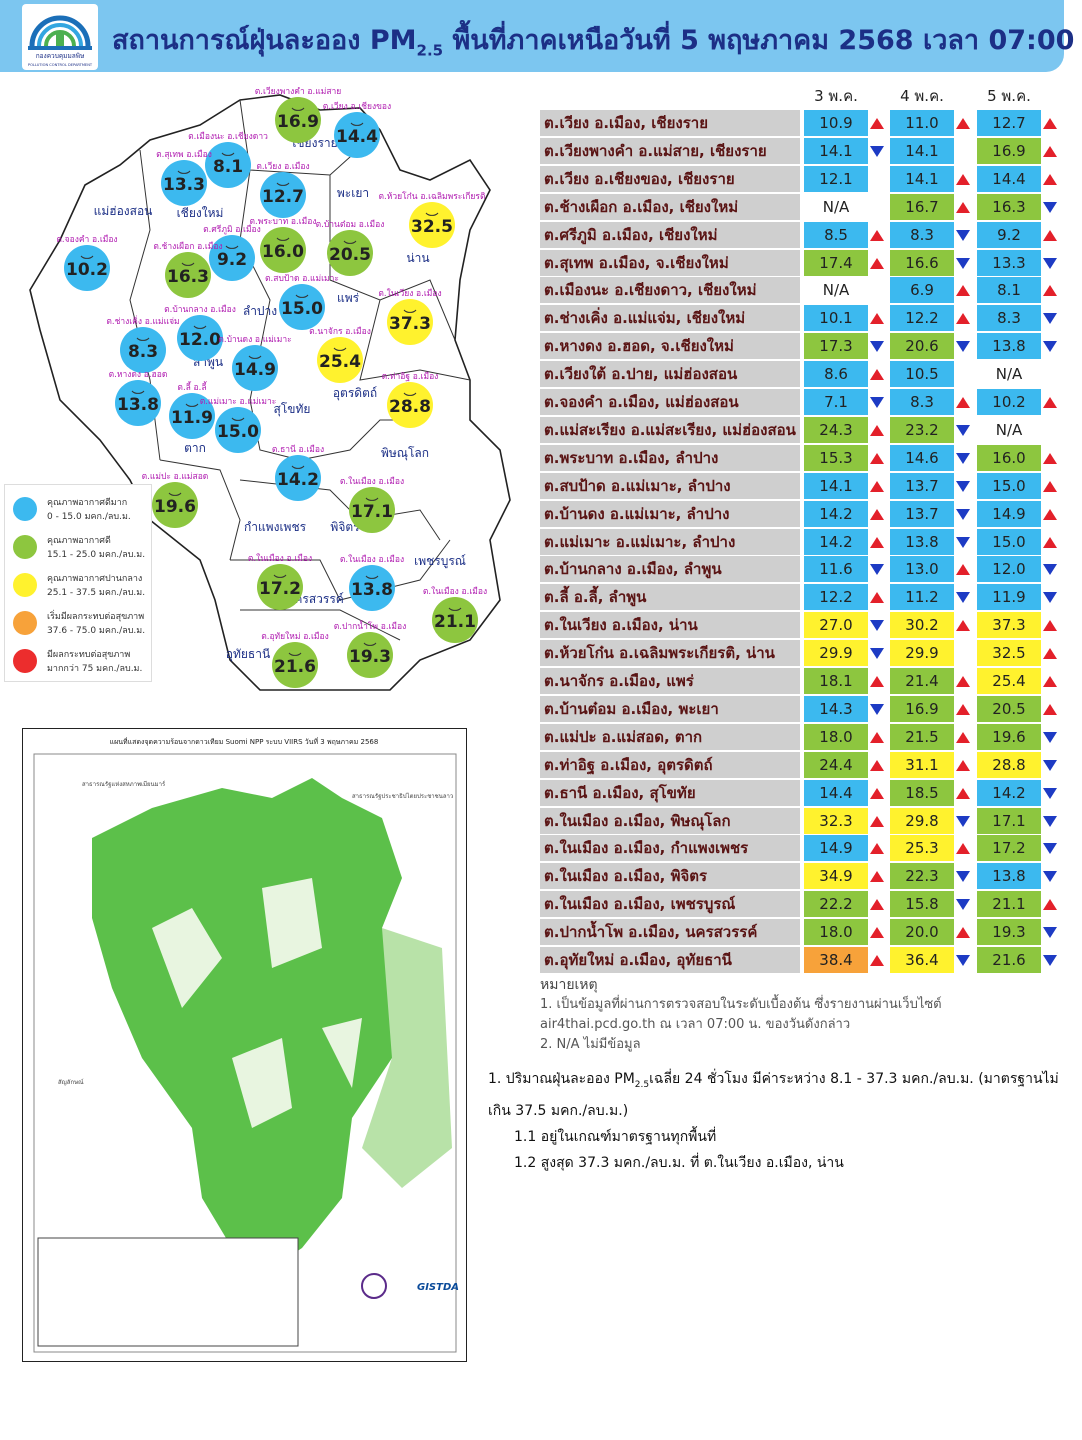 The image size is (1082, 1440). I want to click on station-label: ต.สุเทพ อ.เมือง, so click(184, 154).